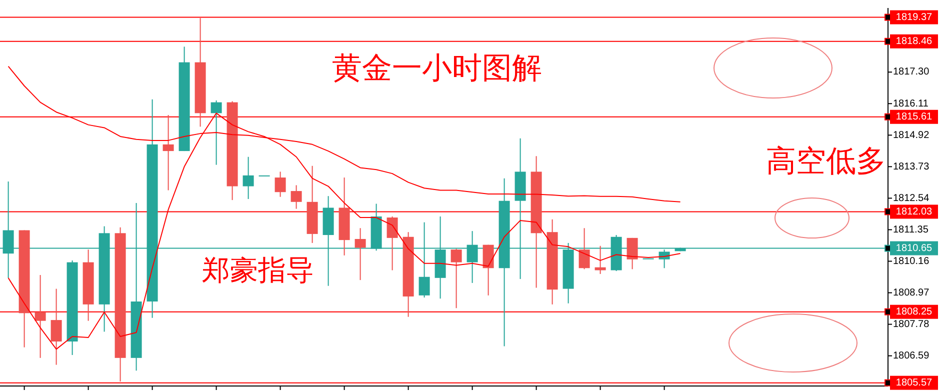  What do you see at coordinates (911, 198) in the screenshot?
I see `y-tick-label: 1812.54` at bounding box center [911, 198].